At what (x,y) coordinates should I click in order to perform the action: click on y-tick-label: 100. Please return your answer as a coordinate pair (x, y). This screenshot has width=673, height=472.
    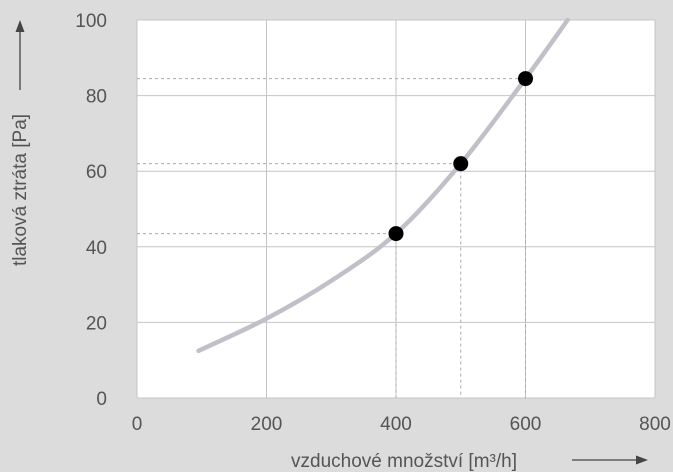
    Looking at the image, I should click on (91, 21).